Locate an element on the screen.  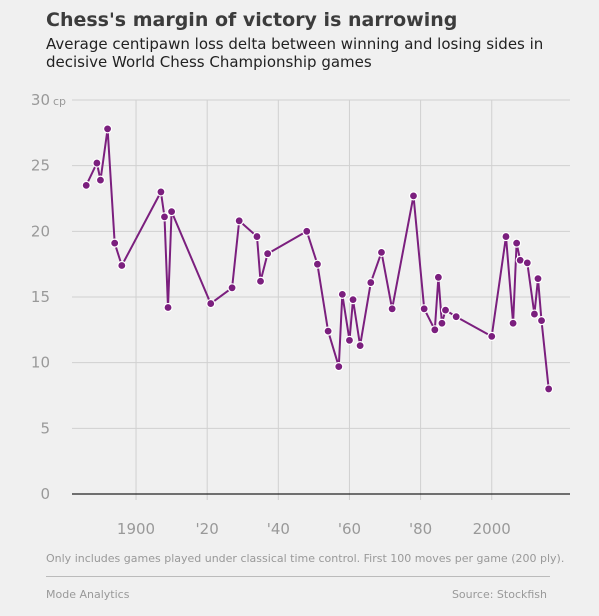
y-tick-label: 25 is located at coordinates (40, 166).